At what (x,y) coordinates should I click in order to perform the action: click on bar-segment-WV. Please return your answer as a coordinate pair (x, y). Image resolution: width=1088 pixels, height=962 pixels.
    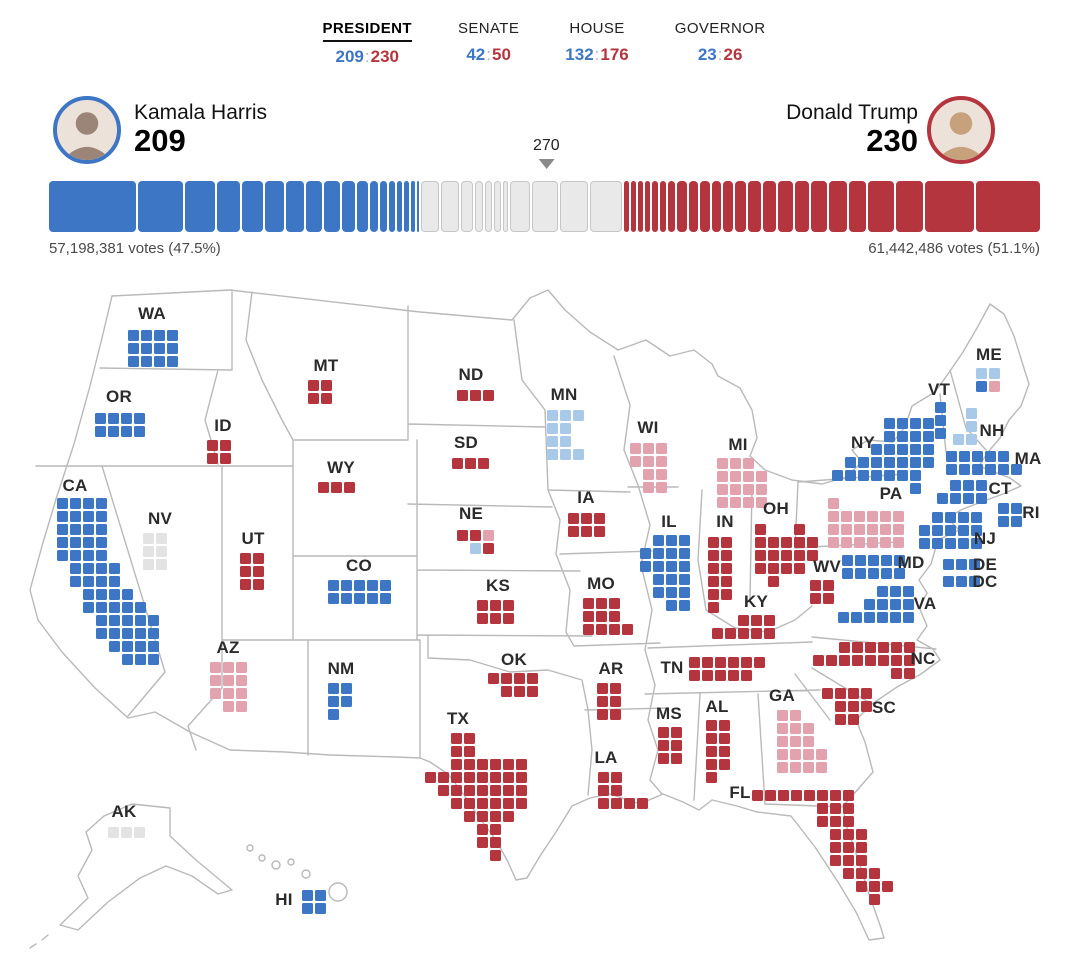
    Looking at the image, I should click on (671, 206).